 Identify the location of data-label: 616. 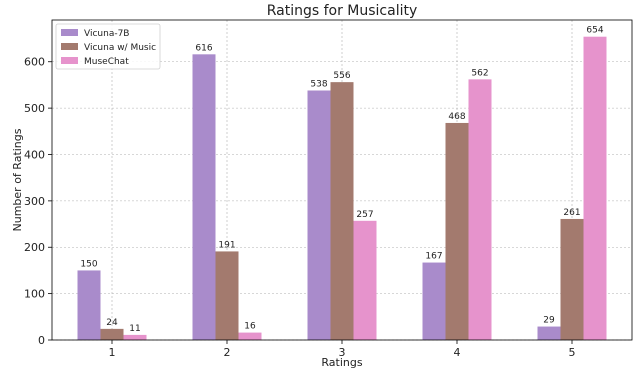
(203, 48).